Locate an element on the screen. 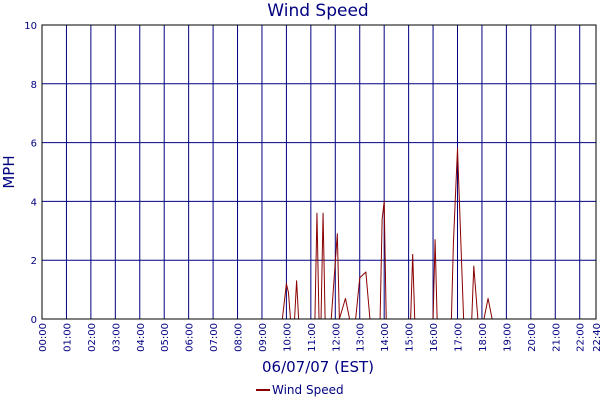 This screenshot has height=400, width=600. x-tick-label: 07:00 is located at coordinates (214, 337).